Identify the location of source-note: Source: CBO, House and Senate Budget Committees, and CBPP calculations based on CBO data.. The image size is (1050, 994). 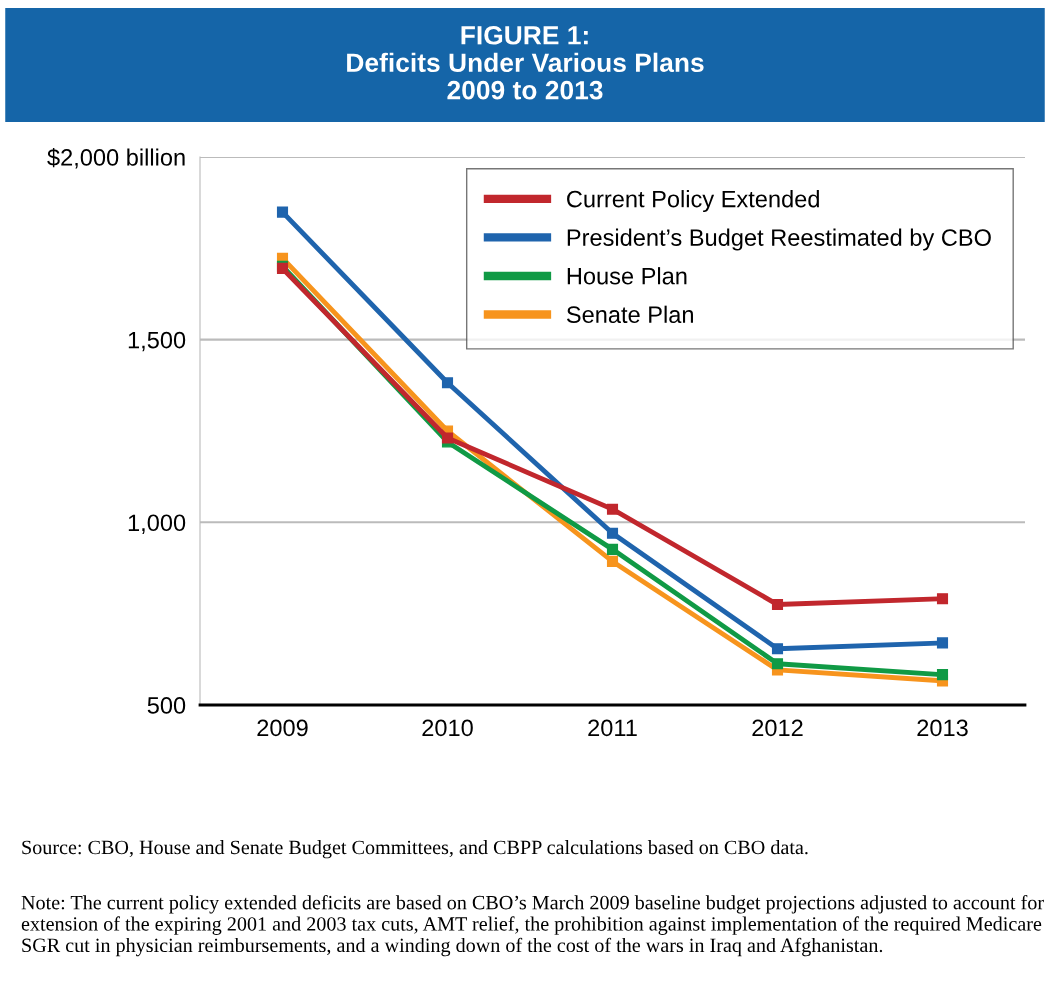
(415, 849).